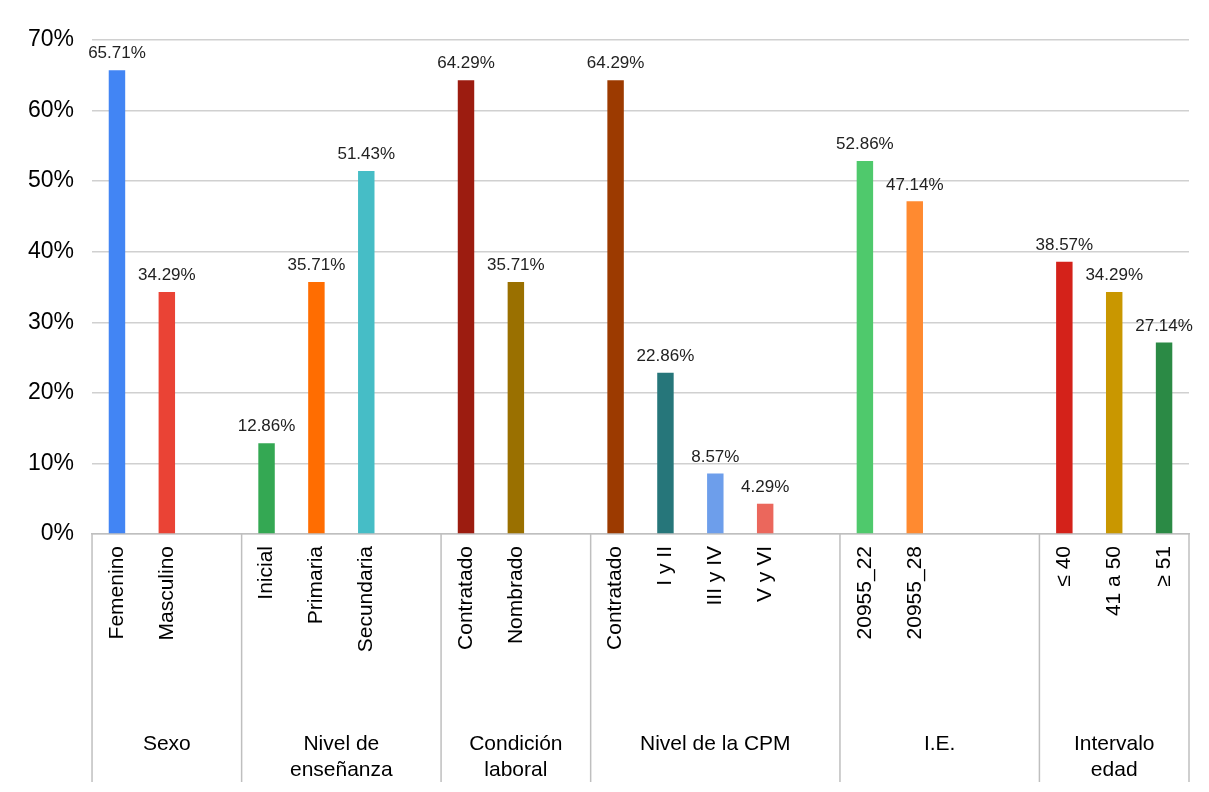  What do you see at coordinates (1114, 756) in the screenshot?
I see `text: Intervalo edad` at bounding box center [1114, 756].